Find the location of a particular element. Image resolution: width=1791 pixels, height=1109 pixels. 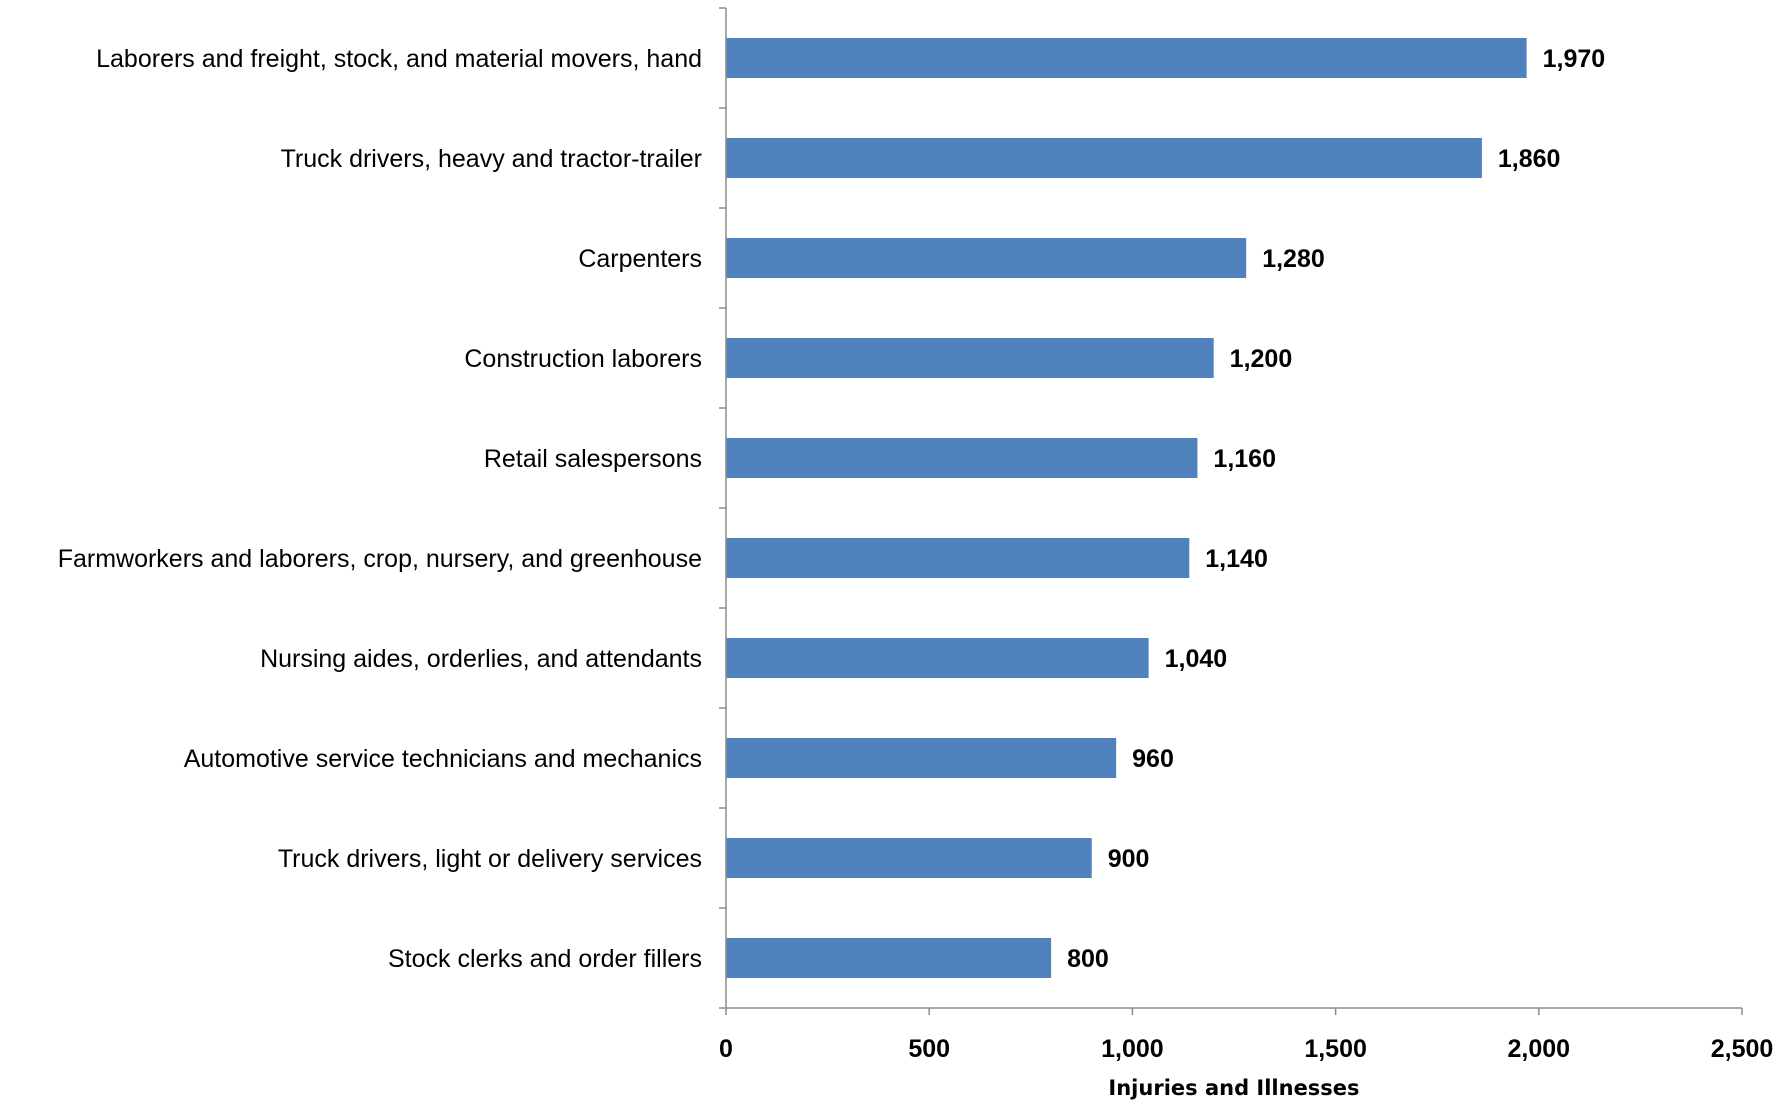

data-label: 1,040 is located at coordinates (1196, 659).